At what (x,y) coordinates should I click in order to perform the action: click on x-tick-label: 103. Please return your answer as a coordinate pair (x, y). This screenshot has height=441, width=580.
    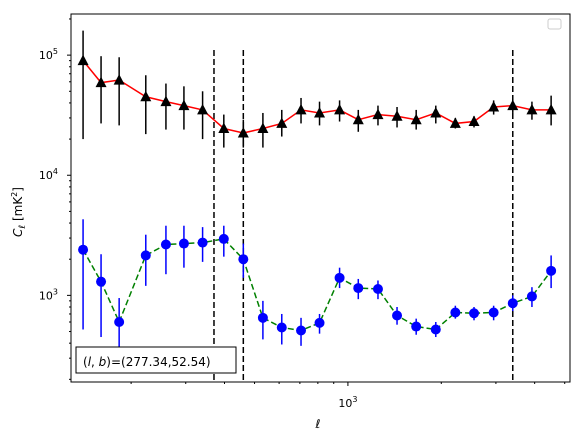
    Looking at the image, I should click on (347, 402).